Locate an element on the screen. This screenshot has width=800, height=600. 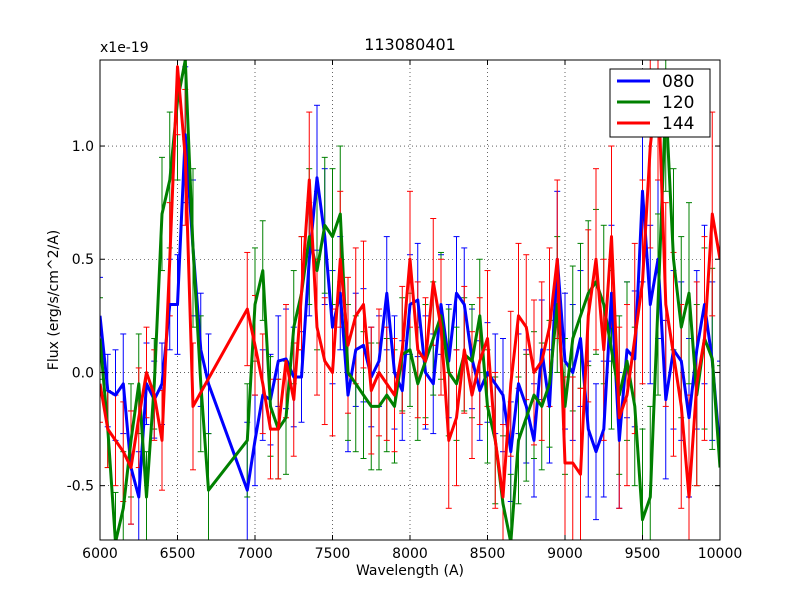
x-tick-label: 6500 is located at coordinates (178, 554).